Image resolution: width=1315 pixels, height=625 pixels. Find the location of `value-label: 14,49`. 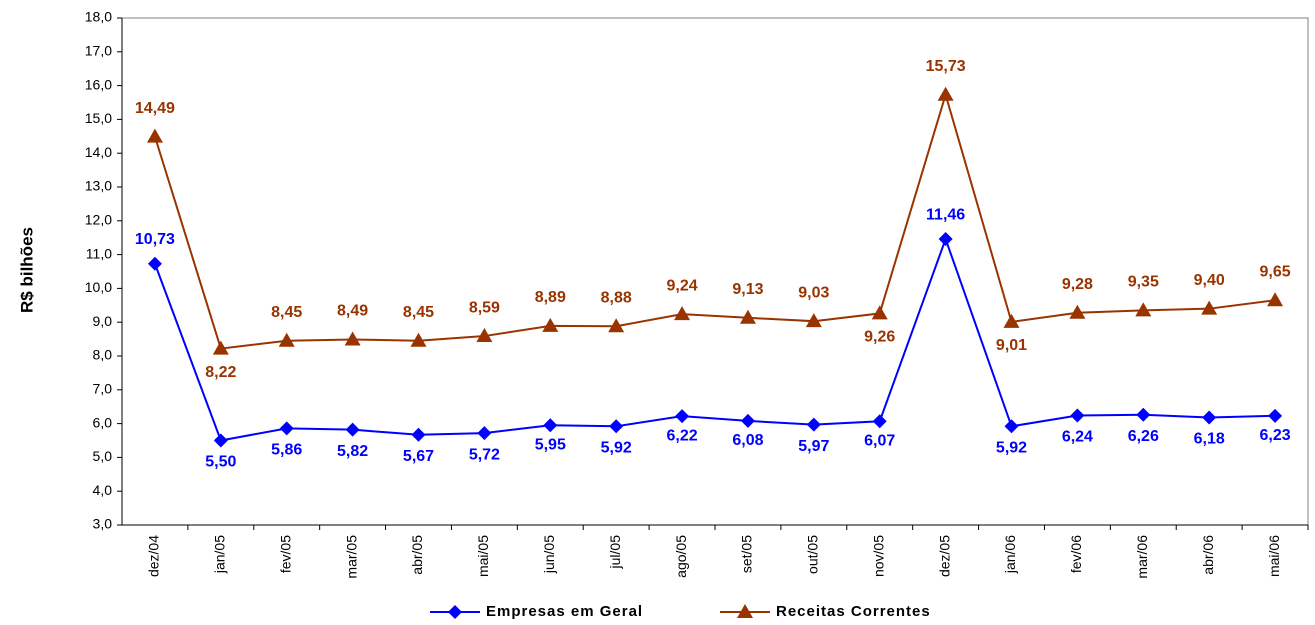

value-label: 14,49 is located at coordinates (155, 108).